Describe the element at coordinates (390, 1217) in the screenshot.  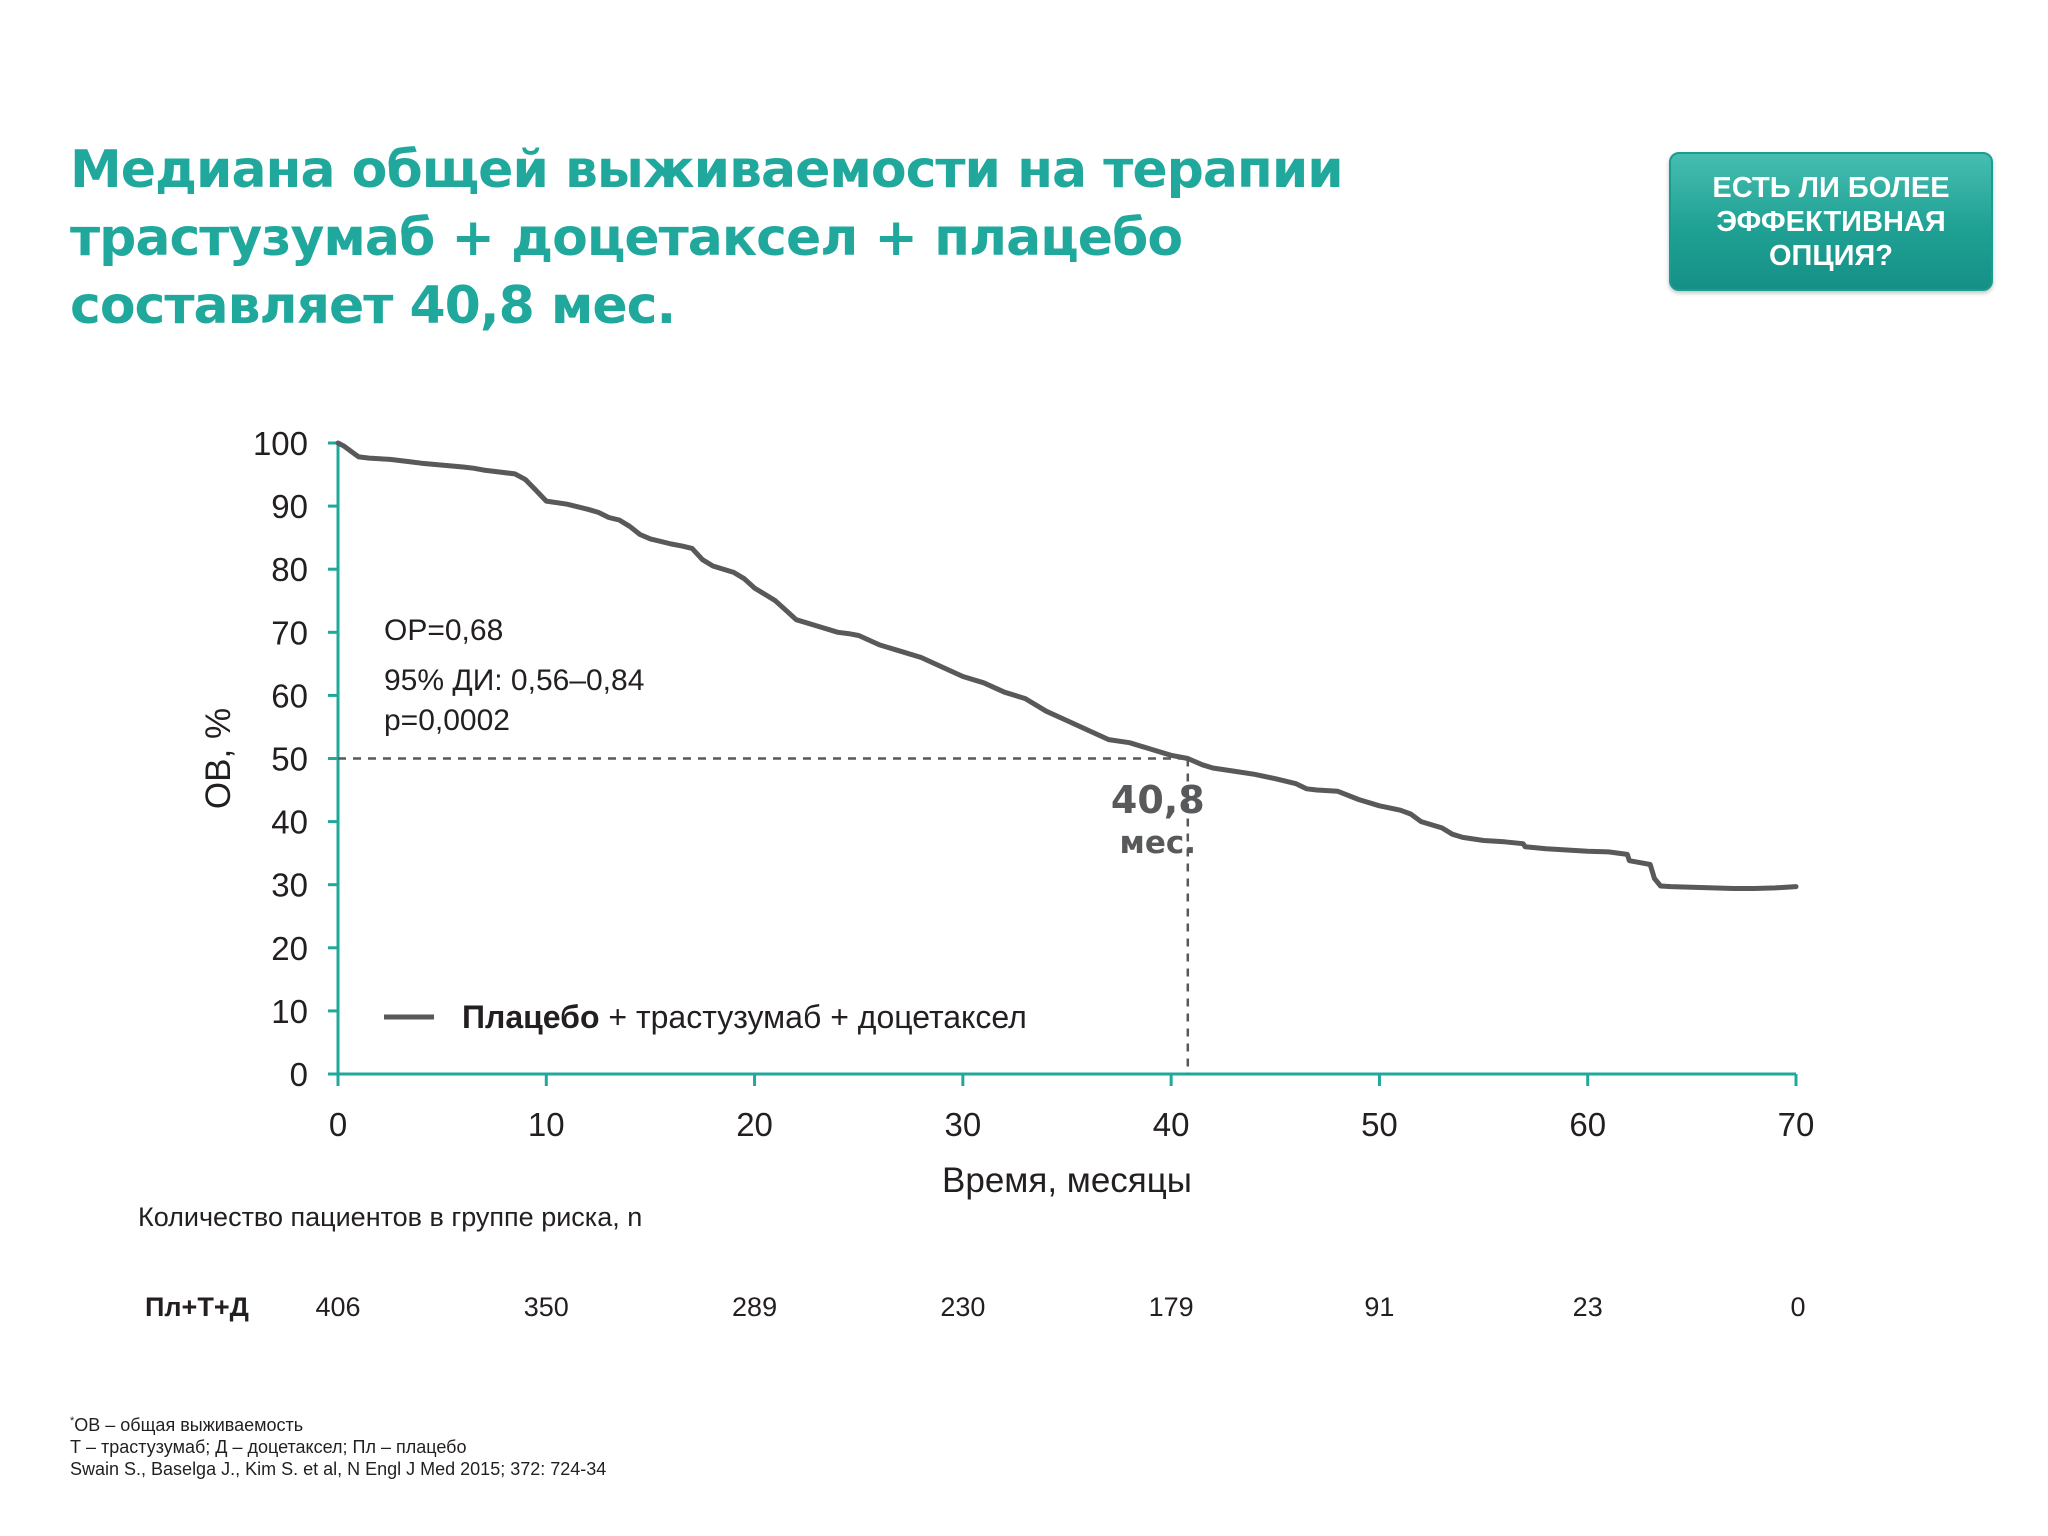
I see `risk-table-title: Количество пациентов в группе риска, n` at that location.